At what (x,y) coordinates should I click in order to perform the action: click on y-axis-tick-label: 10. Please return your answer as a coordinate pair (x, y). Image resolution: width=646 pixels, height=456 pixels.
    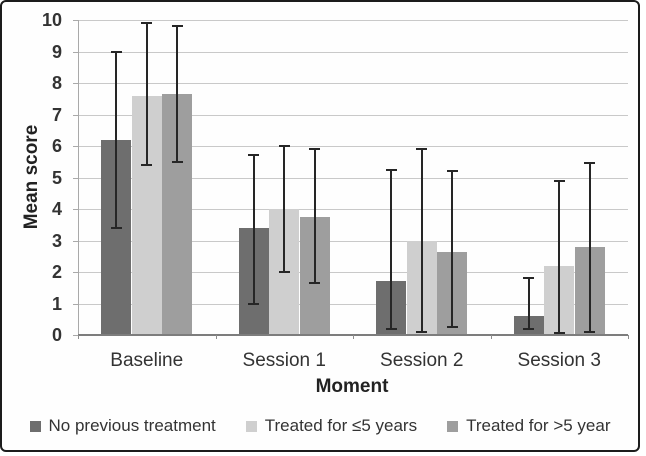
    Looking at the image, I should click on (51, 20).